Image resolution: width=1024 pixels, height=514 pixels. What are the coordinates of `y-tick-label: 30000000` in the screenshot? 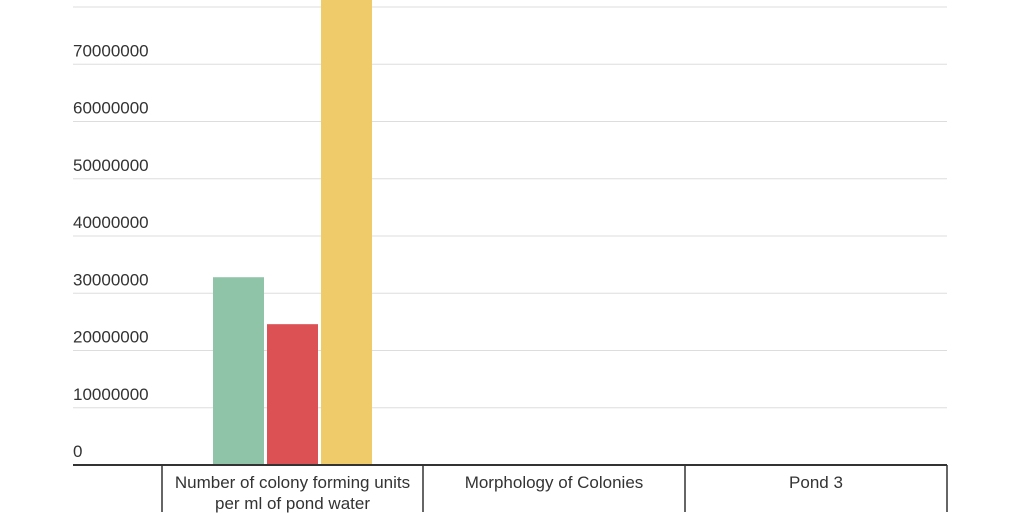 It's located at (111, 279).